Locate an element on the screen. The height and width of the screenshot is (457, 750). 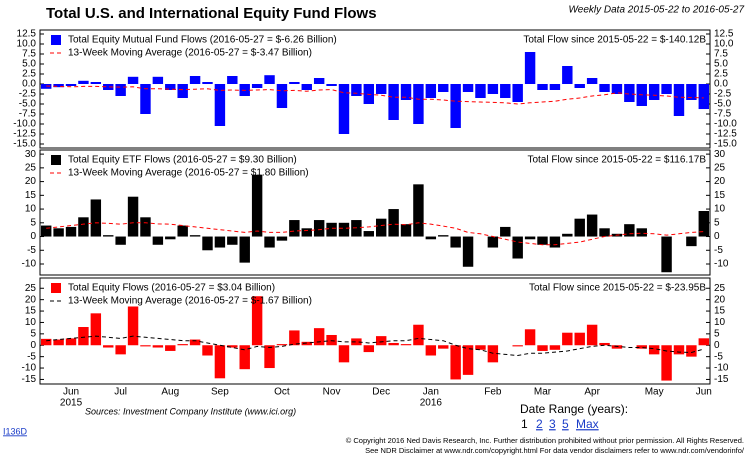
x-year-label: 2016 is located at coordinates (431, 403).